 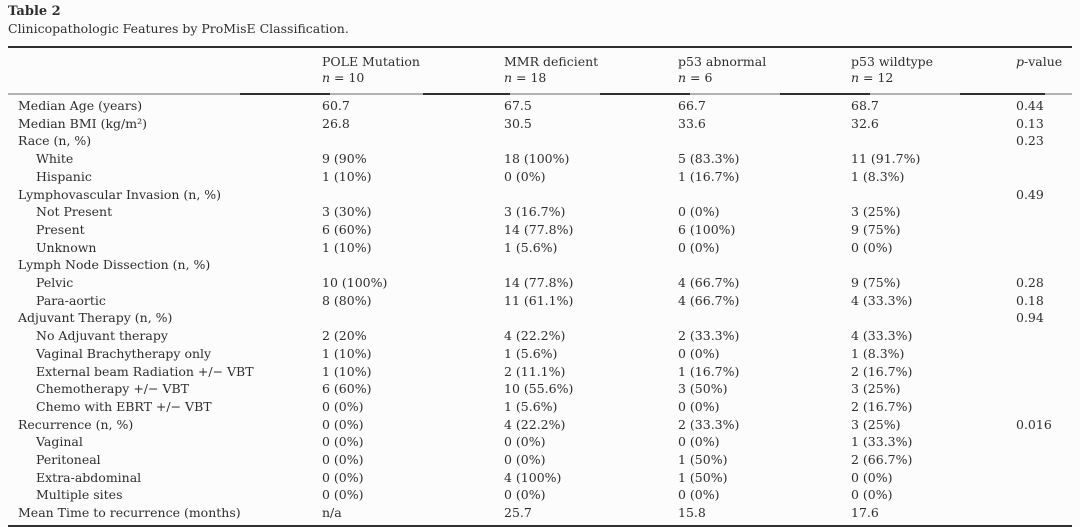 I want to click on table-header-separator-rule, so click(x=540, y=94).